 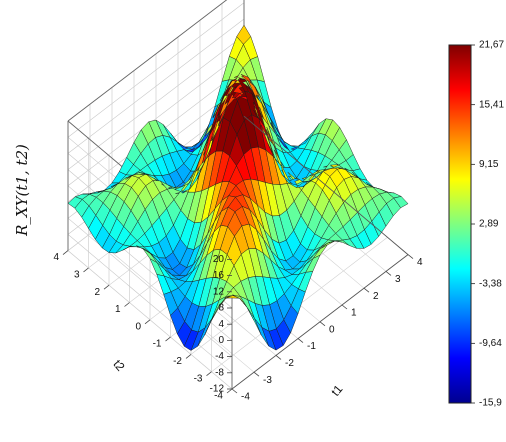 What do you see at coordinates (376, 296) in the screenshot?
I see `x-tick-label: 2` at bounding box center [376, 296].